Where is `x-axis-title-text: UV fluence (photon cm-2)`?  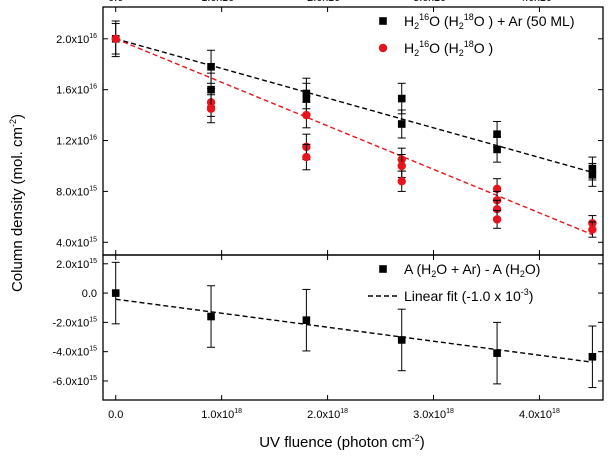
x-axis-title-text: UV fluence (photon cm-2) is located at coordinates (342, 442).